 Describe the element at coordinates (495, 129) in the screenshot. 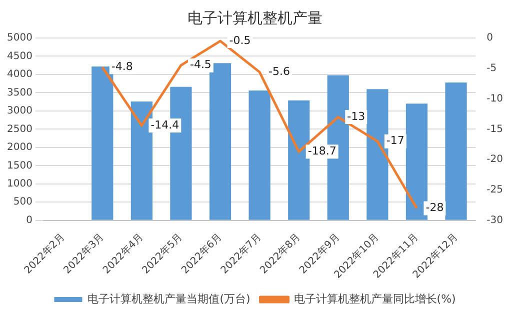

I see `y2-tick-label: -15` at that location.